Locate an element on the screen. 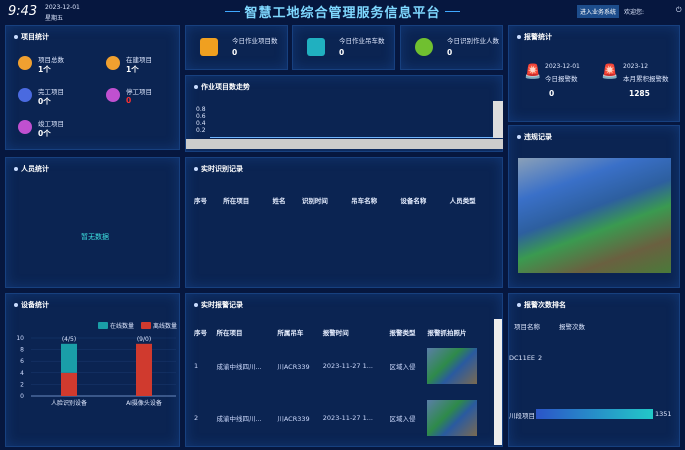 The image size is (685, 450). page-title: 智慧工地综合管理服务信息平台 is located at coordinates (342, 11).